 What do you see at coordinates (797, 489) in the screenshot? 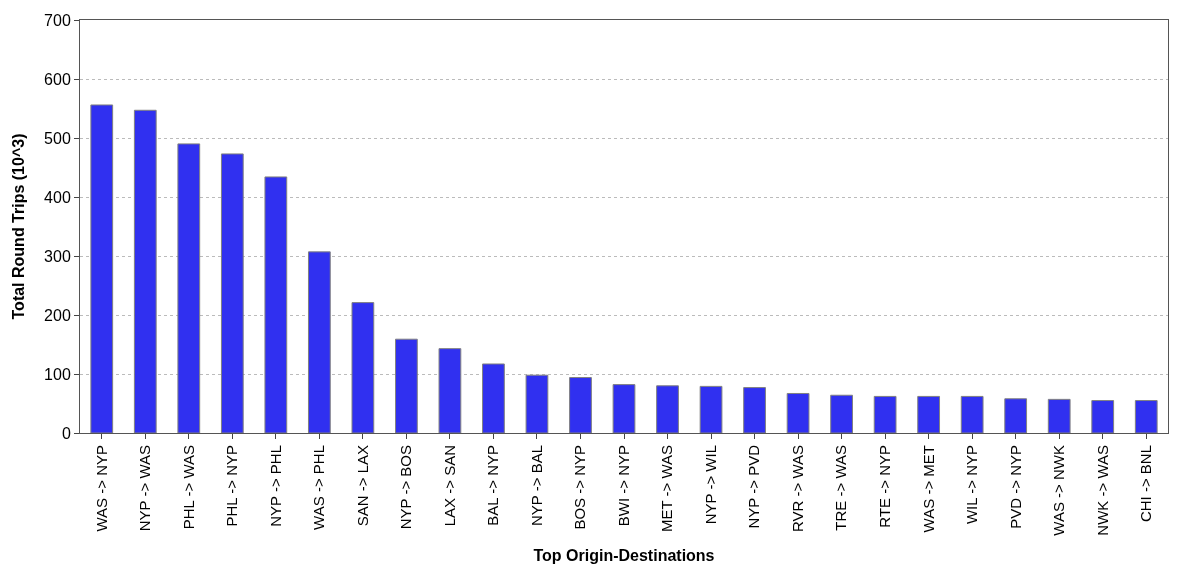
I see `x-tick-label: RVR -> WAS` at bounding box center [797, 489].